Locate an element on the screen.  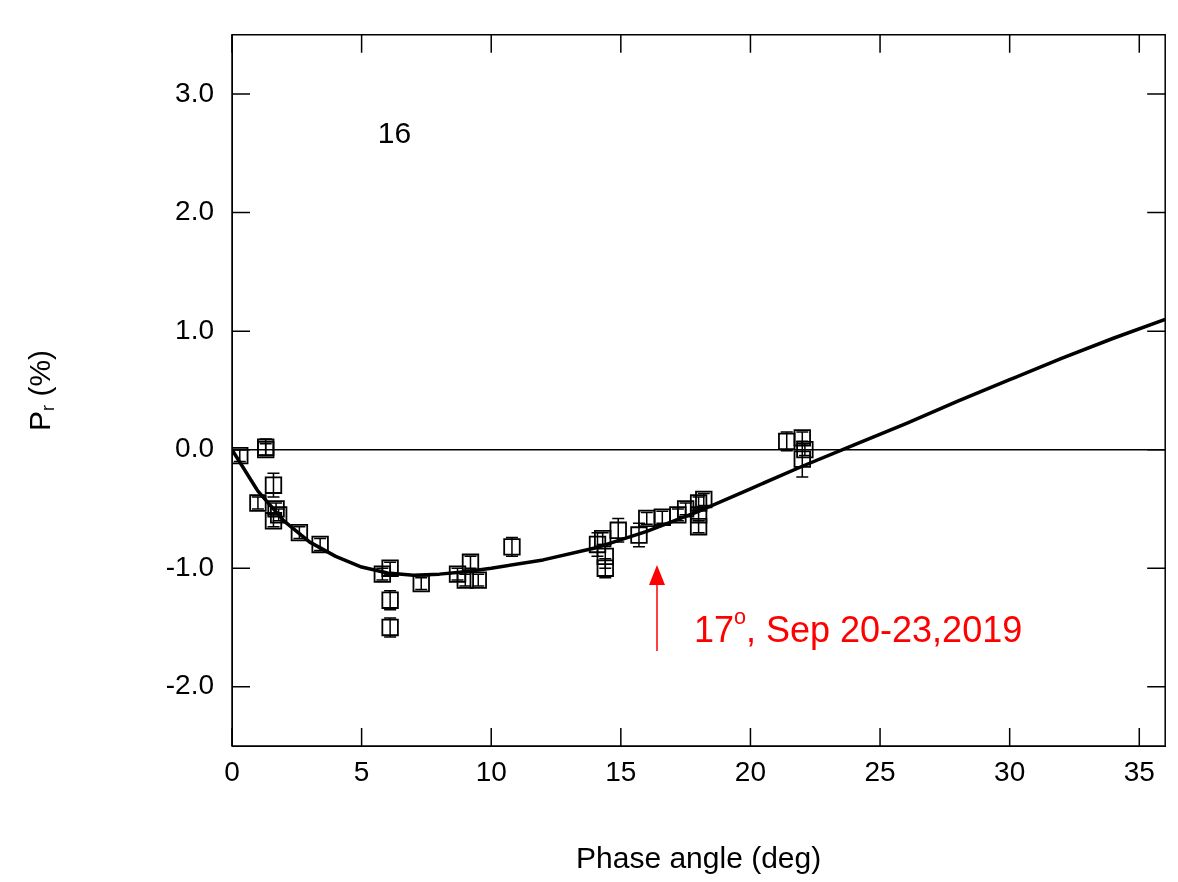
x-tick-label: 5 is located at coordinates (361, 771).